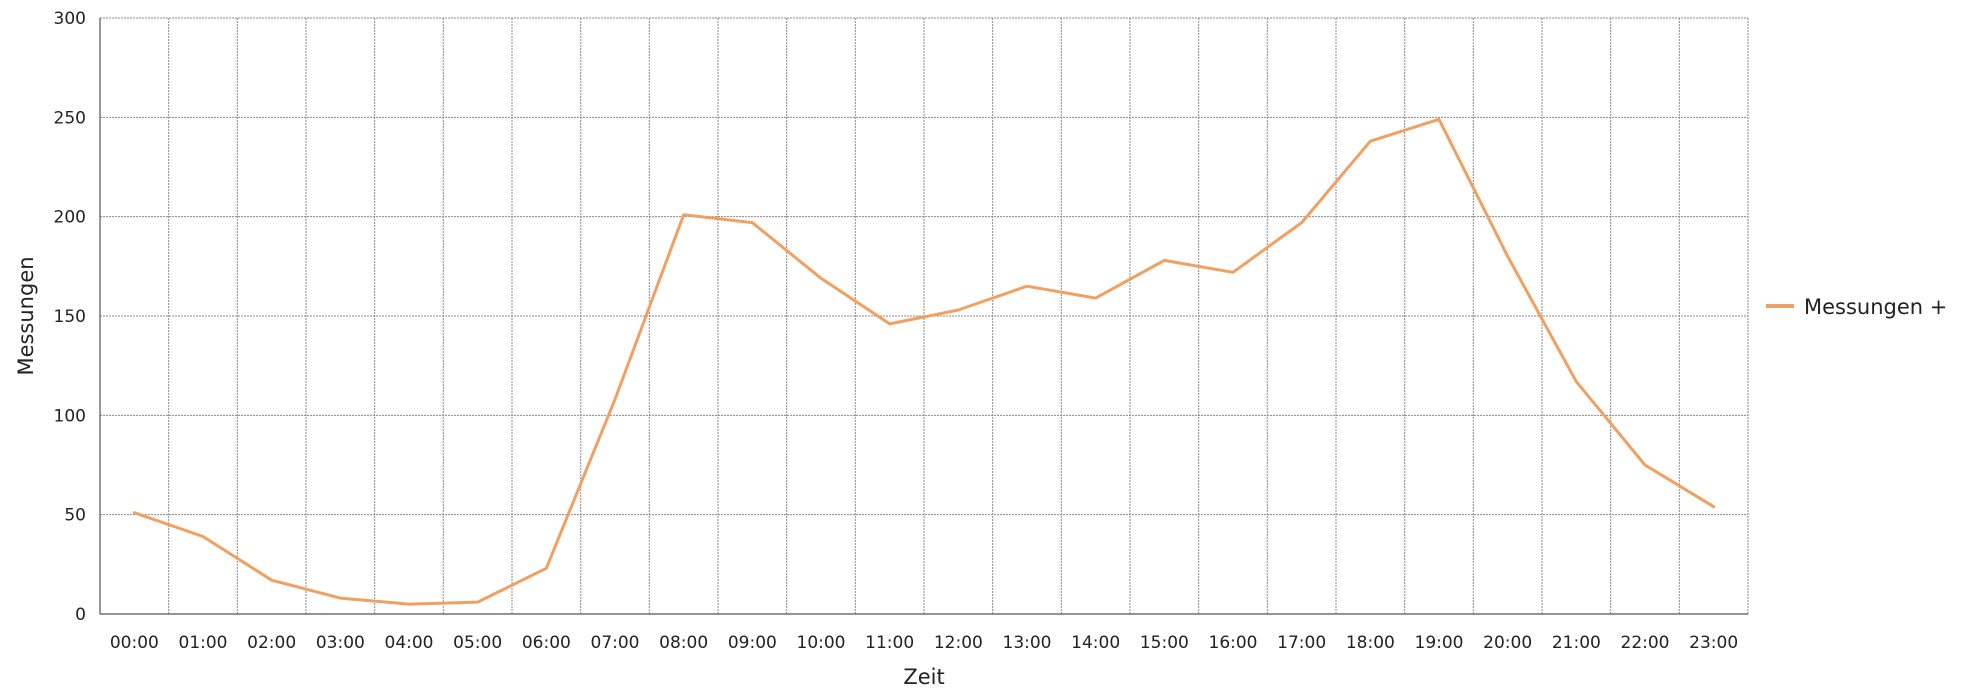 The width and height of the screenshot is (1967, 688). Describe the element at coordinates (70, 416) in the screenshot. I see `y-tick-label: 100` at that location.